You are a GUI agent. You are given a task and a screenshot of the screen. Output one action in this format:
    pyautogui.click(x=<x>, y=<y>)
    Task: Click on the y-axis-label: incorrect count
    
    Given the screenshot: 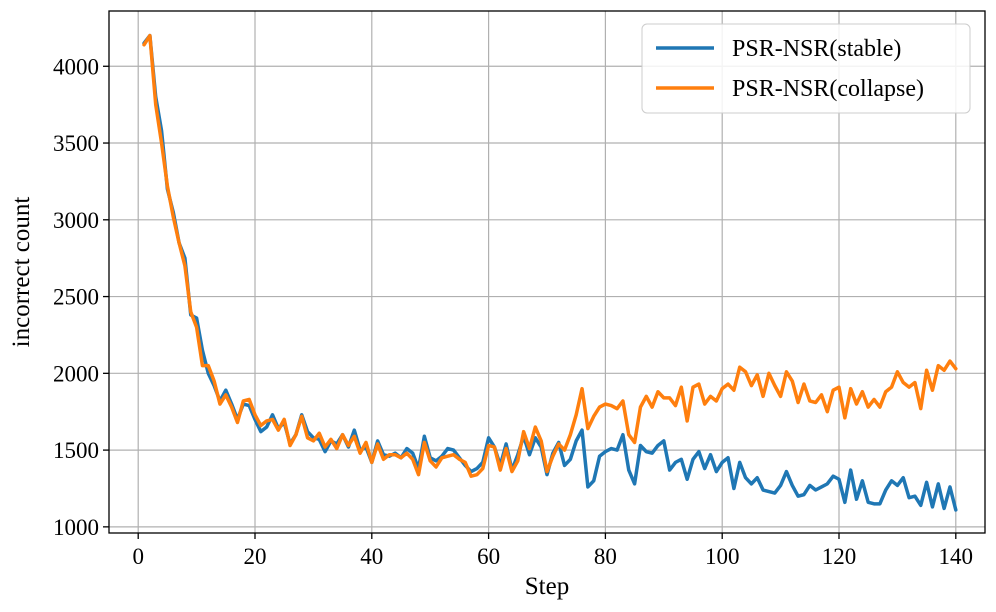 What is the action you would take?
    pyautogui.click(x=21, y=272)
    